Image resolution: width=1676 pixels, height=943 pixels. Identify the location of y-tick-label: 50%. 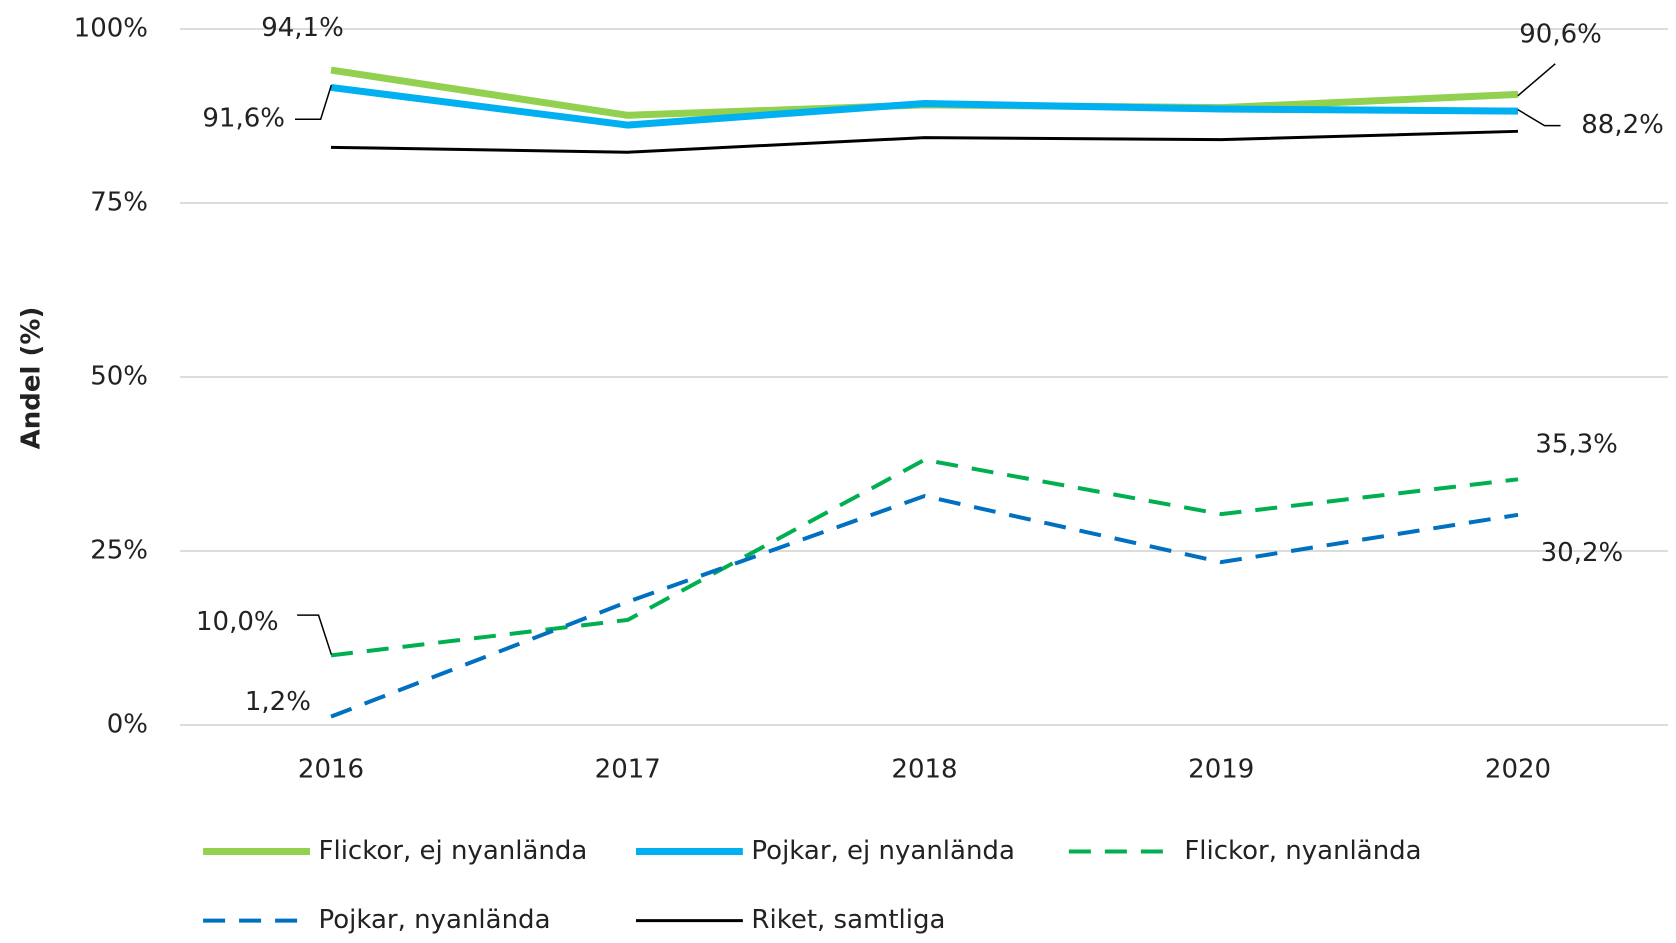
(119, 377).